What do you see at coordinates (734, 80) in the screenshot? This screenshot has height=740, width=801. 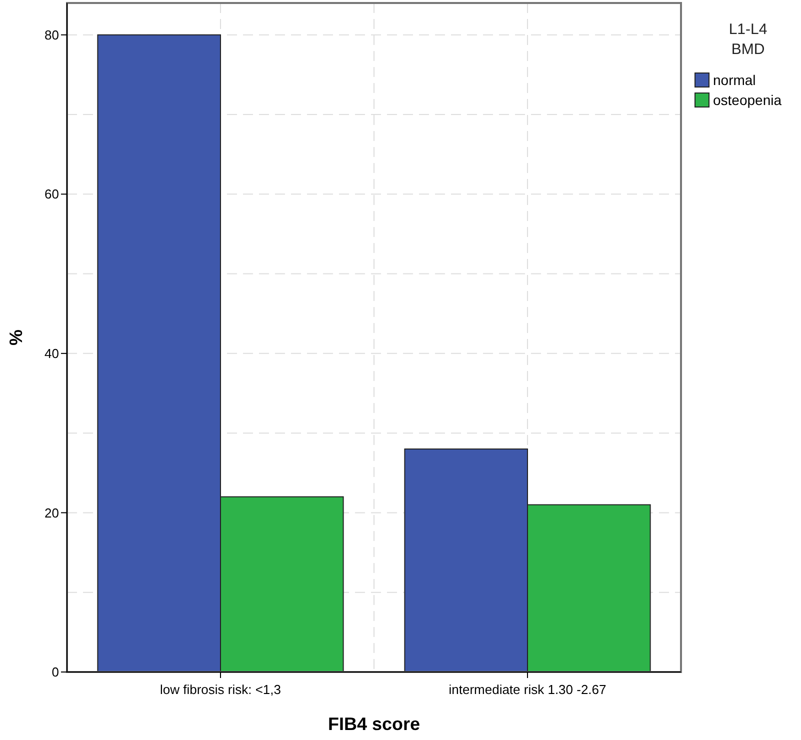 I see `legend-label: normal` at bounding box center [734, 80].